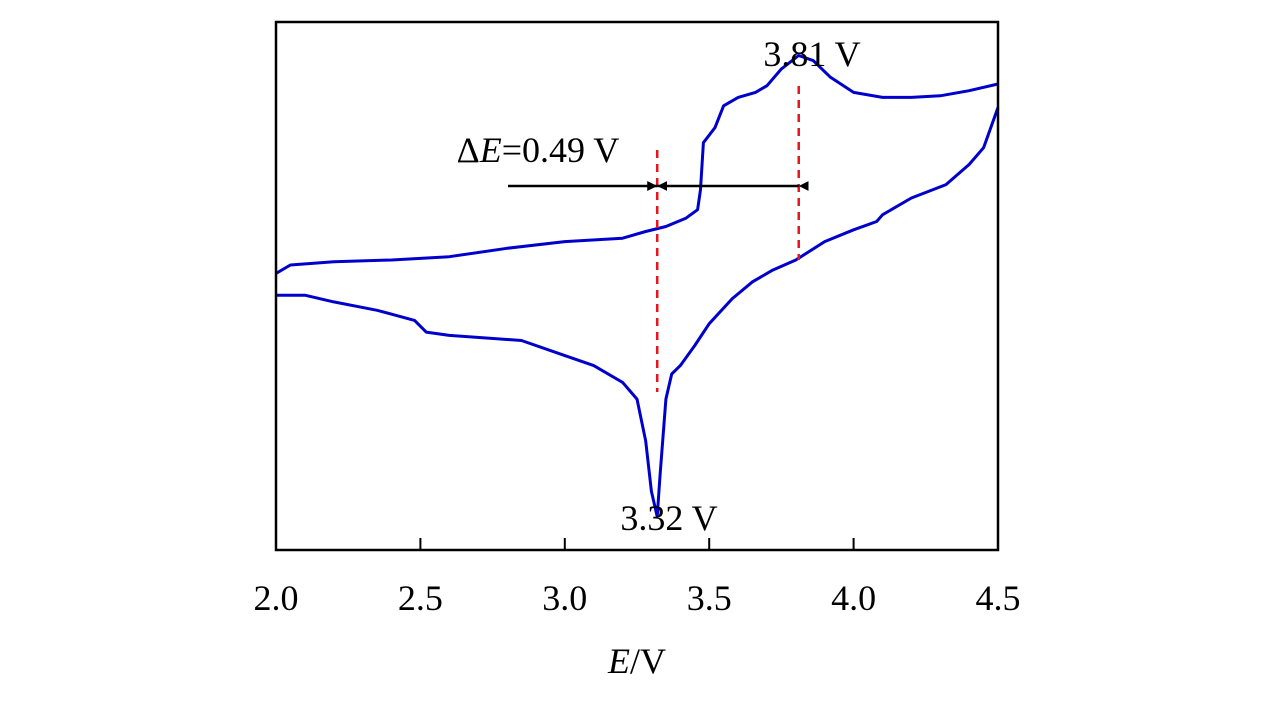 Image resolution: width=1276 pixels, height=709 pixels. Describe the element at coordinates (811, 54) in the screenshot. I see `annotation-anodic-peak: 3.81 V` at that location.